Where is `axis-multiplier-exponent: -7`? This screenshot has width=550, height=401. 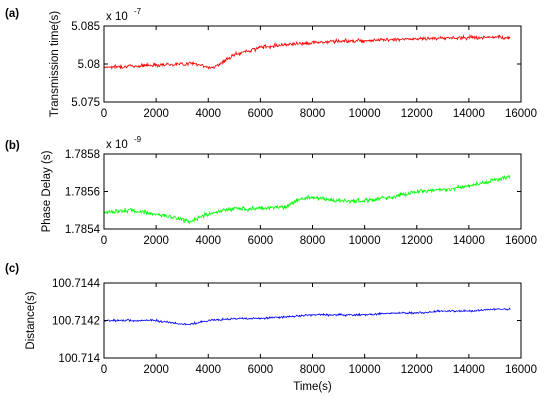
axis-multiplier-exponent: -7 is located at coordinates (138, 11).